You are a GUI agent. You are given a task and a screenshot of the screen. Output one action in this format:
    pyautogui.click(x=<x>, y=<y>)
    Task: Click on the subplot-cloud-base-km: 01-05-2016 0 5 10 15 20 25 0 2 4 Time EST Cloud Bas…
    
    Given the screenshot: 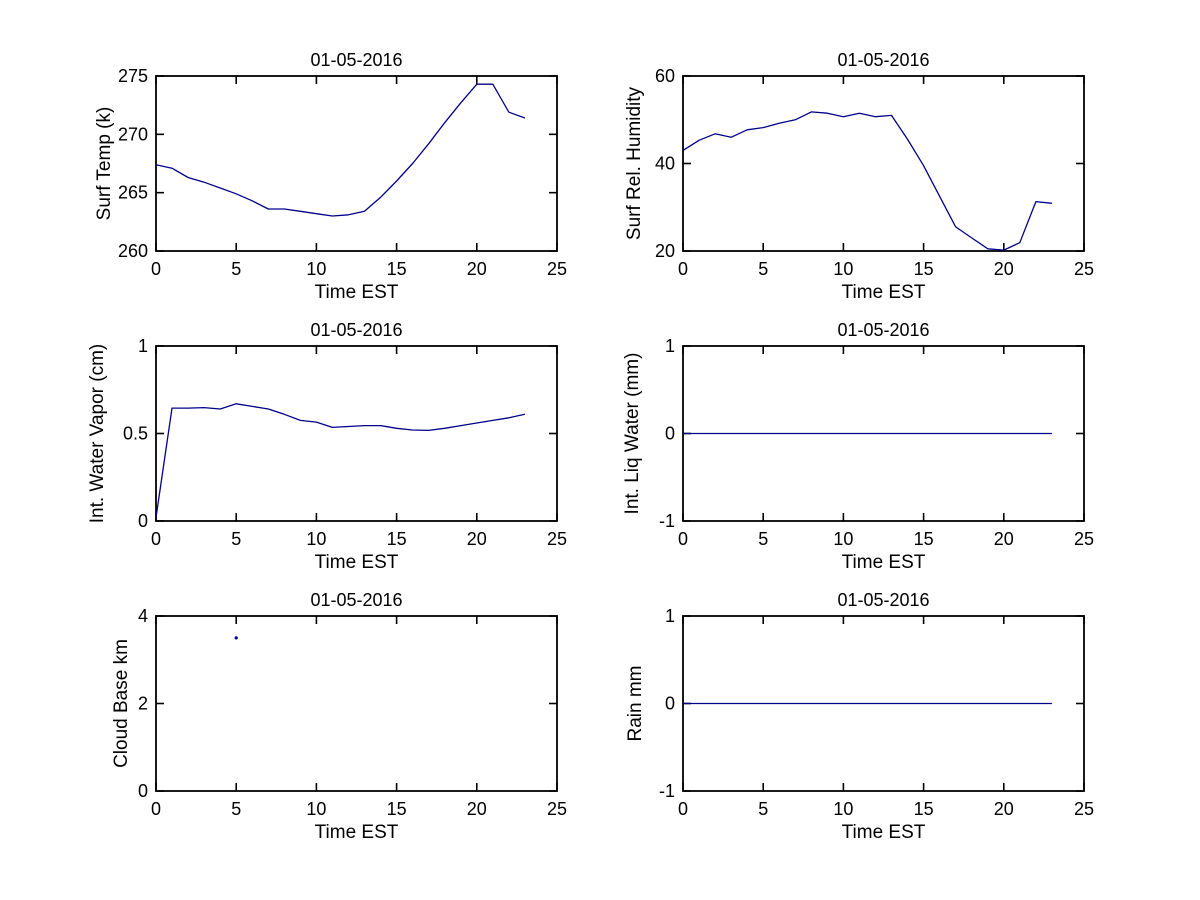 What is the action you would take?
    pyautogui.click(x=339, y=716)
    